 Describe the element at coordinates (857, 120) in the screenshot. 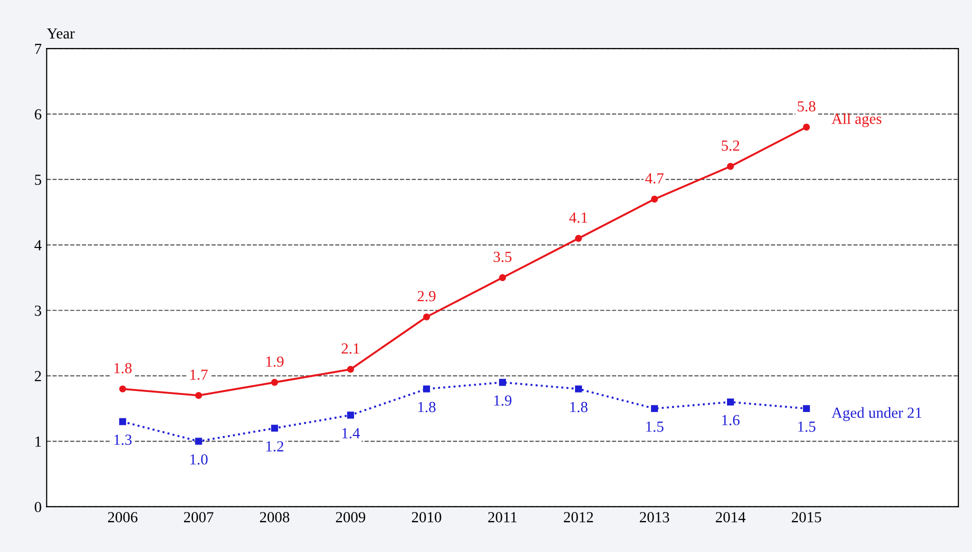

I see `series-label: All ages` at that location.